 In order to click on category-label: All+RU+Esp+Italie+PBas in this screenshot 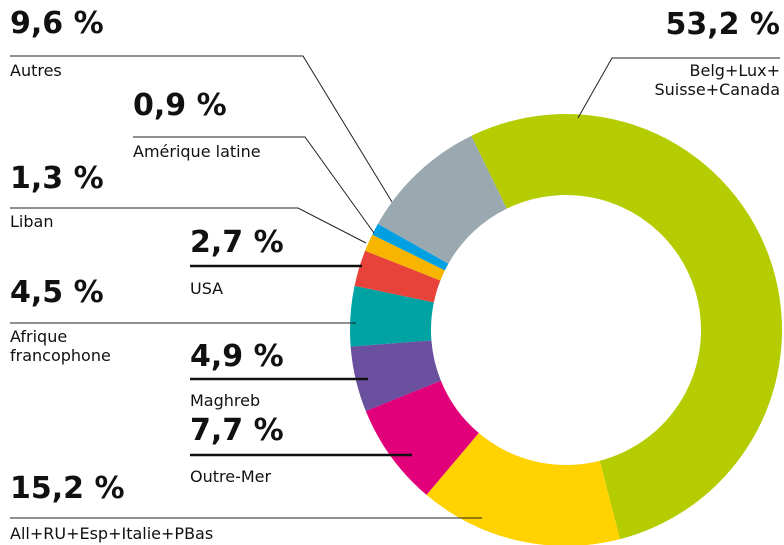, I will do `click(111, 533)`.